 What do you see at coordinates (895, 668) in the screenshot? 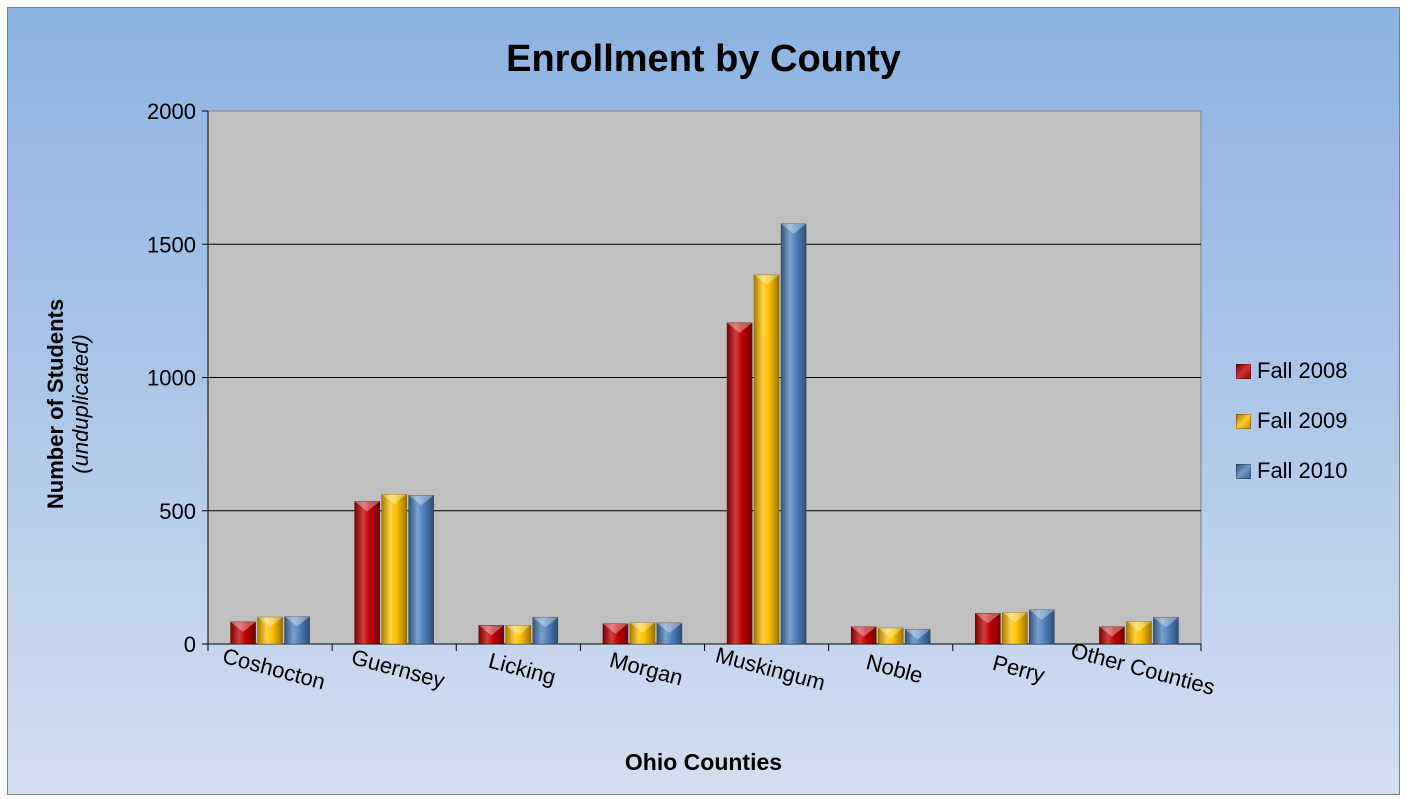
I see `x-tick-label: Noble` at bounding box center [895, 668].